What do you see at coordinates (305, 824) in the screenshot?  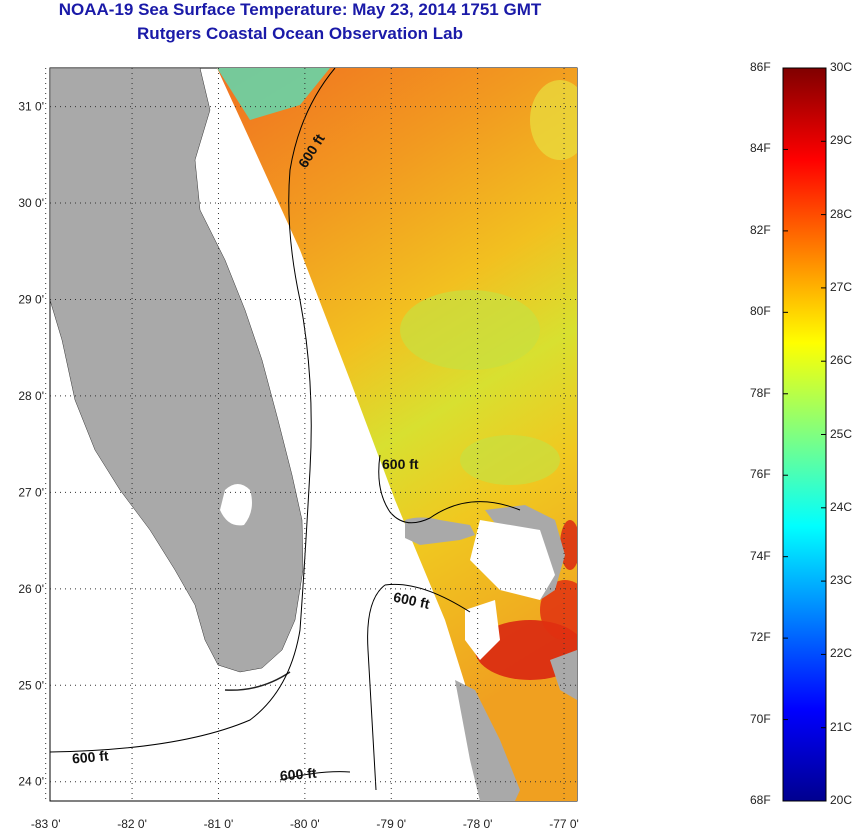 I see `lon-tick-label: -80 0'` at bounding box center [305, 824].